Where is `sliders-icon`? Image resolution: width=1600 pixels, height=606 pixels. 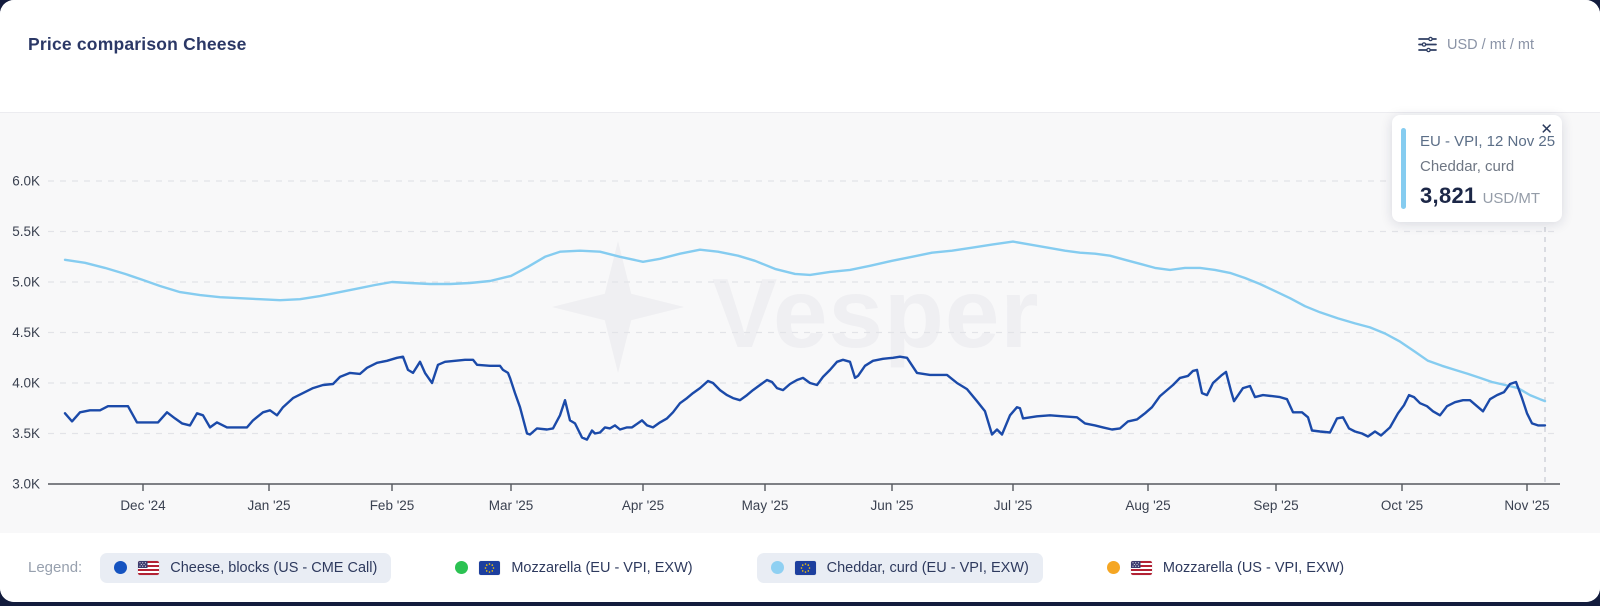
sliders-icon is located at coordinates (1427, 44).